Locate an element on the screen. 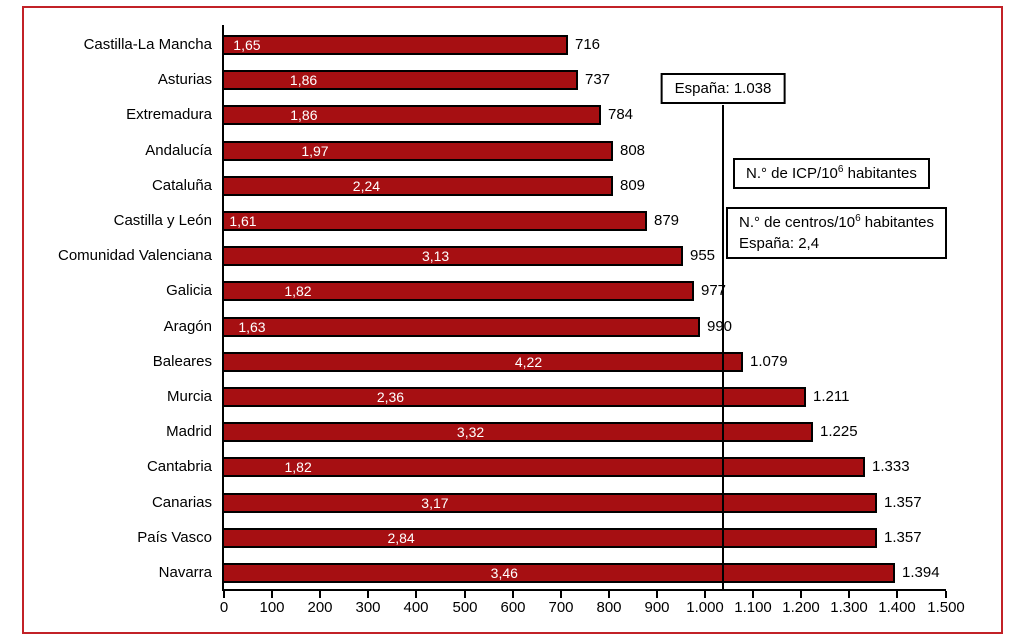 This screenshot has width=1024, height=642. bar-end-value-label: 1.225 is located at coordinates (839, 431).